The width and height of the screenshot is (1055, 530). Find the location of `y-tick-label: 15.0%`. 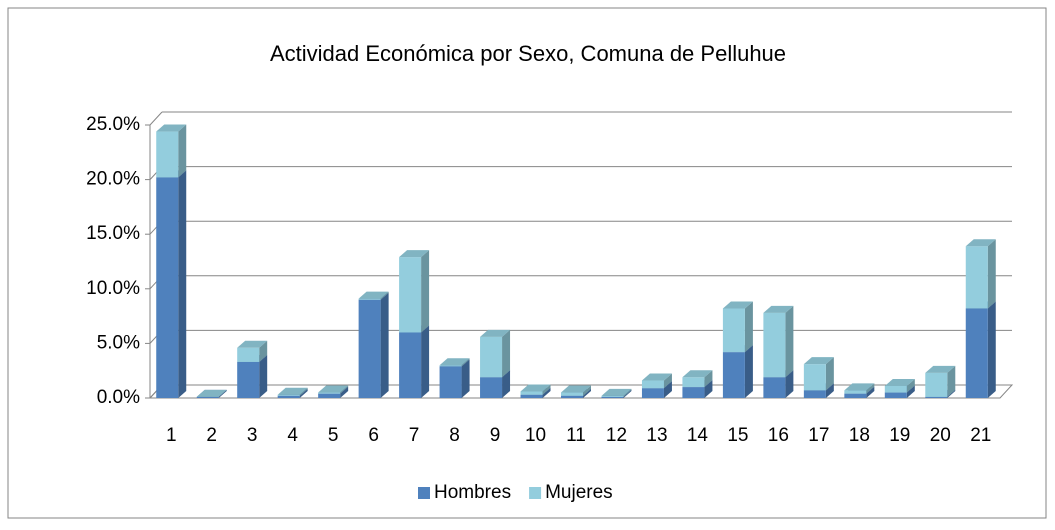

y-tick-label: 15.0% is located at coordinates (113, 233).